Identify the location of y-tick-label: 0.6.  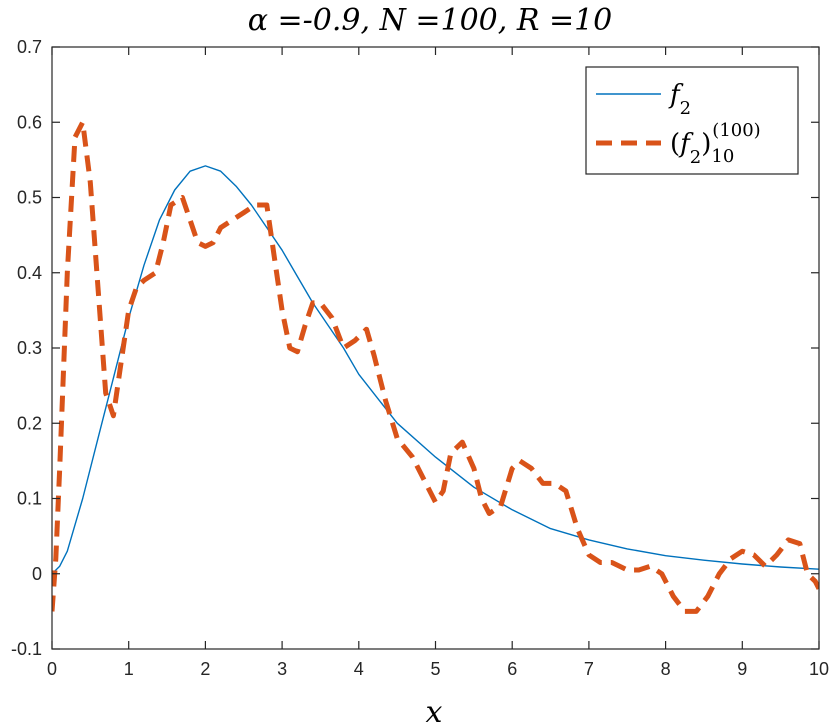
(29, 122).